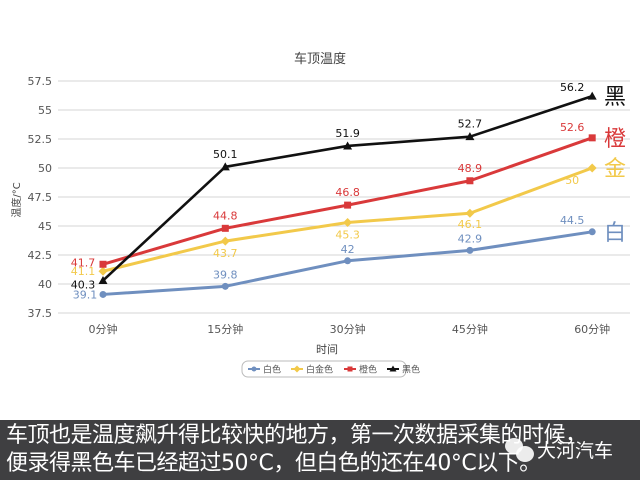  Describe the element at coordinates (615, 169) in the screenshot. I see `series-end-label: 金` at that location.